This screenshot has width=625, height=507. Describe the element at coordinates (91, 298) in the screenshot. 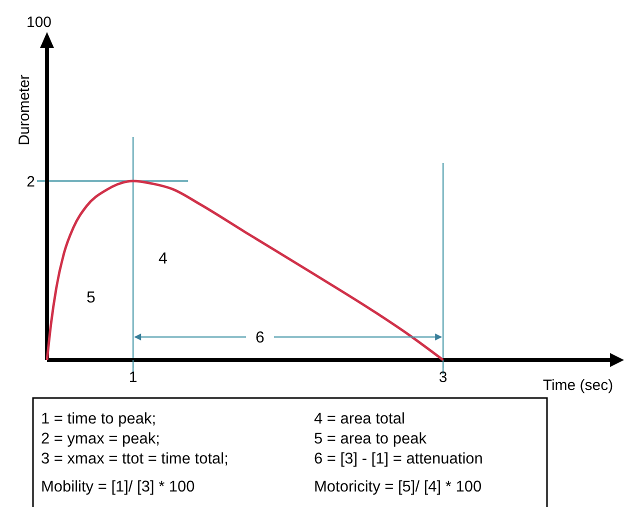

I see `annotation: 5` at that location.